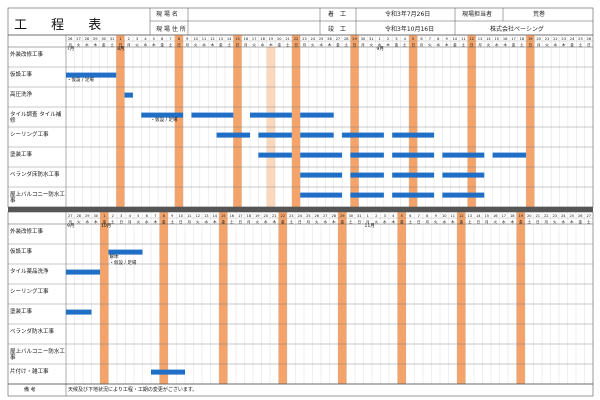 This screenshot has height=400, width=600. What do you see at coordinates (223, 216) in the screenshot?
I see `day-number: 15` at bounding box center [223, 216].